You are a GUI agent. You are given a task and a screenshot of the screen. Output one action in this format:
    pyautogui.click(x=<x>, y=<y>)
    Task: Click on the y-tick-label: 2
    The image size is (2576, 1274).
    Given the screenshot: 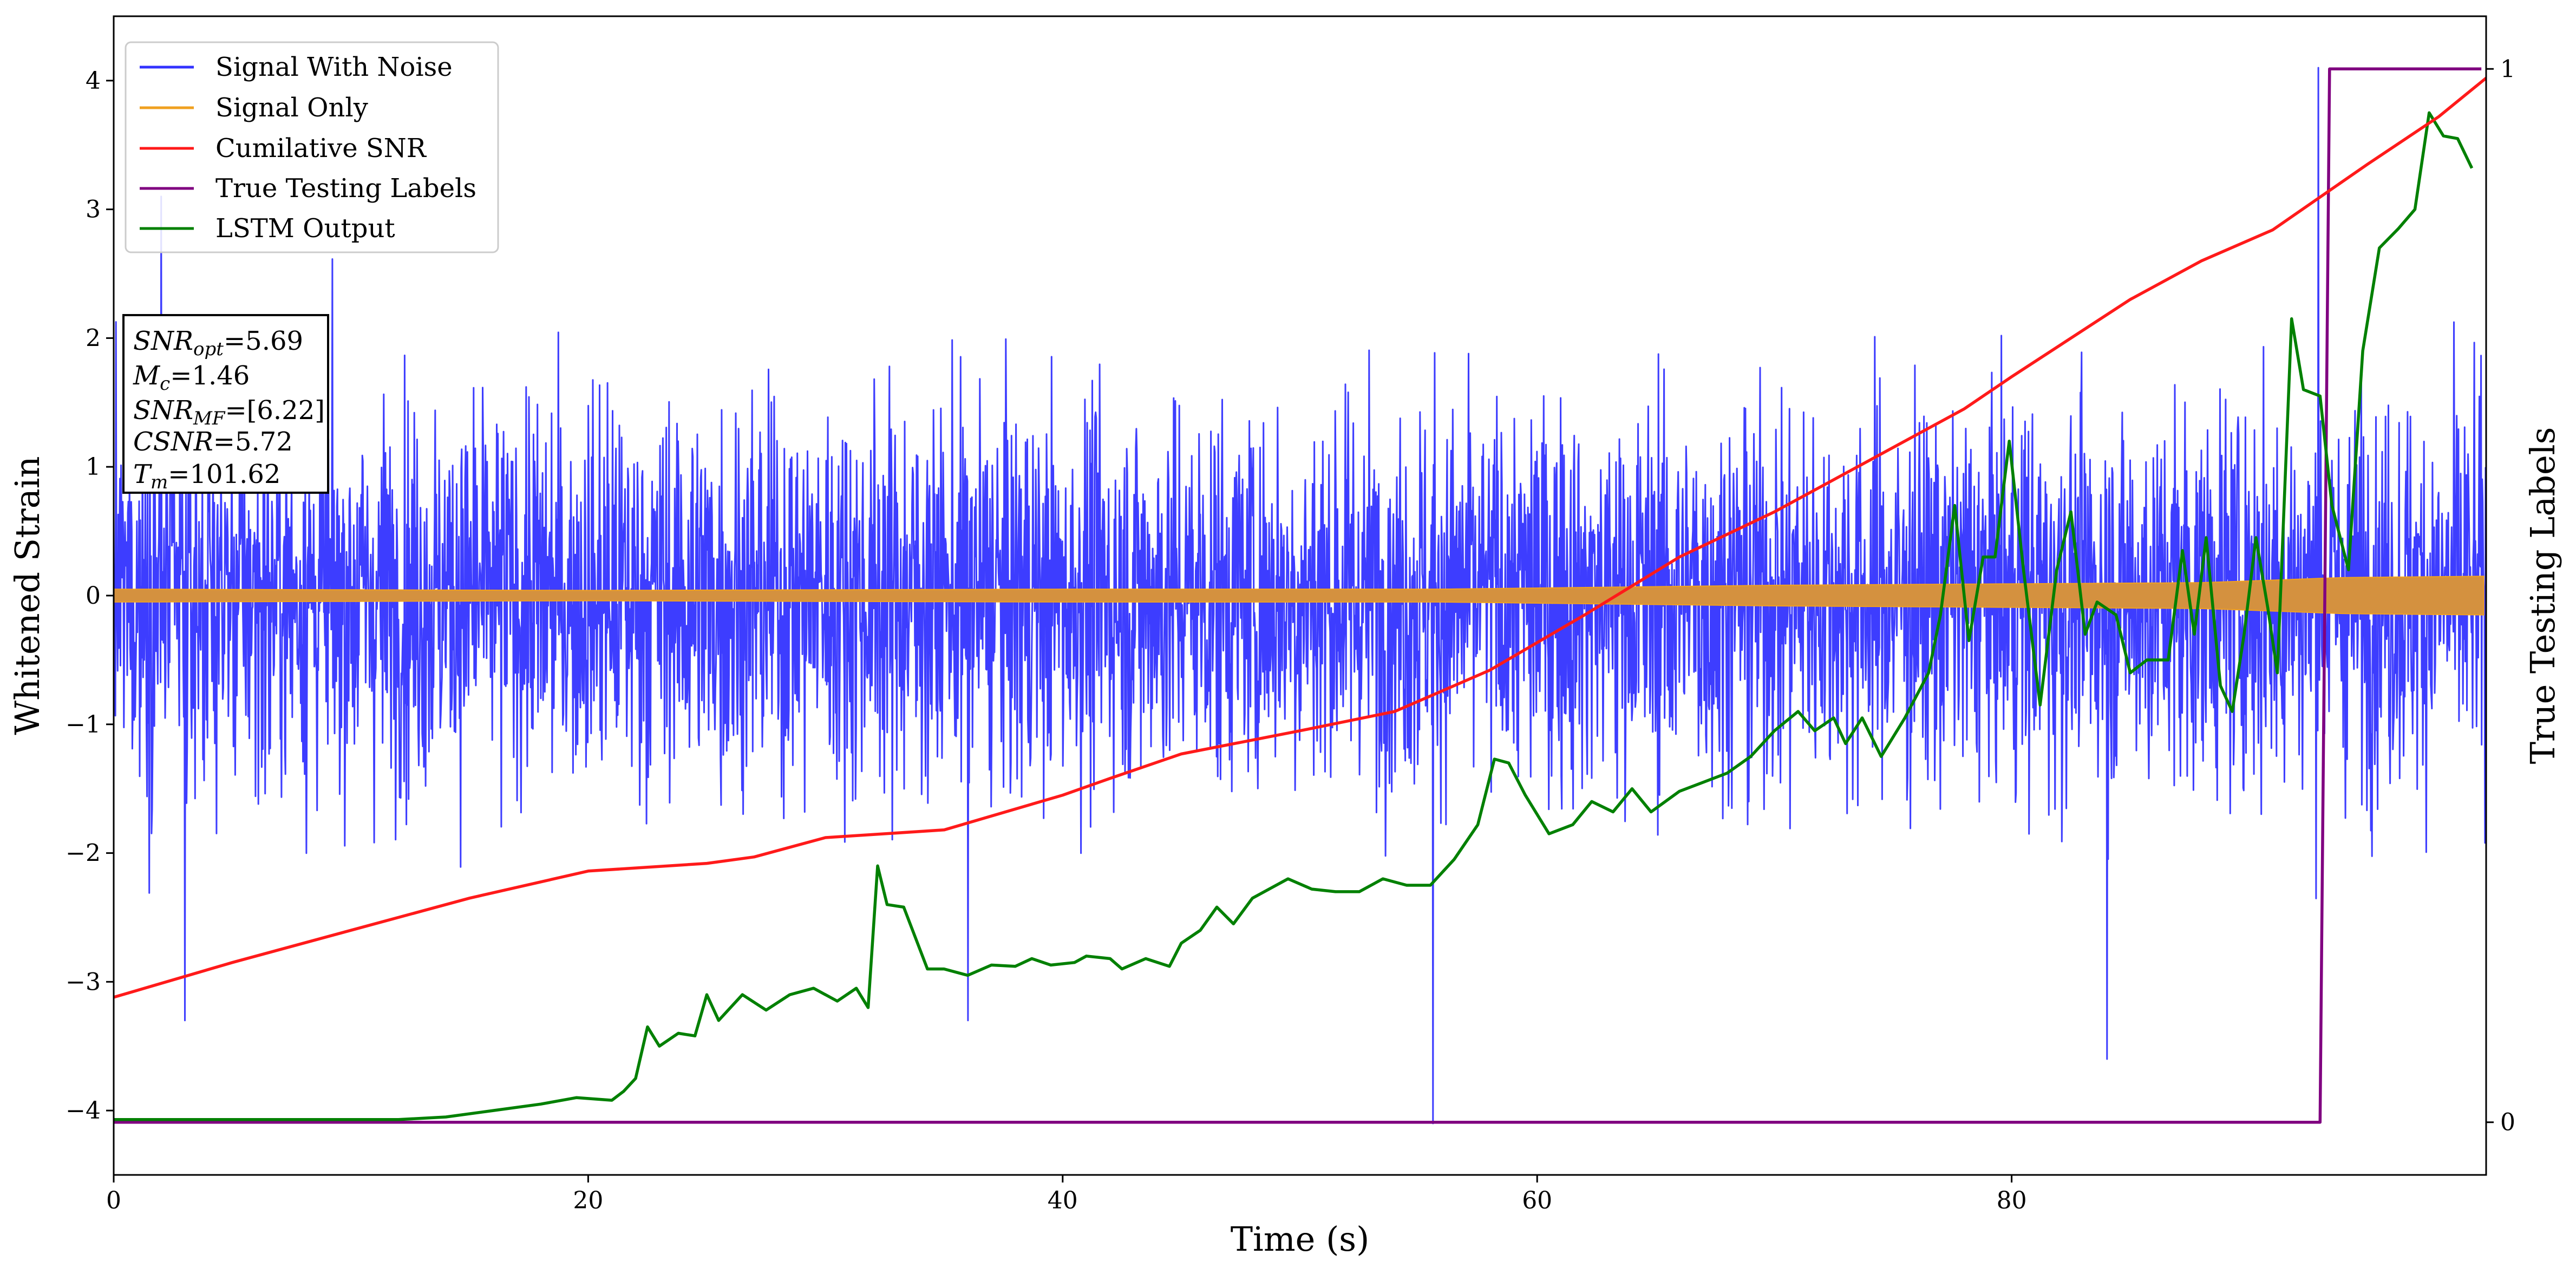 What is the action you would take?
    pyautogui.click(x=94, y=338)
    